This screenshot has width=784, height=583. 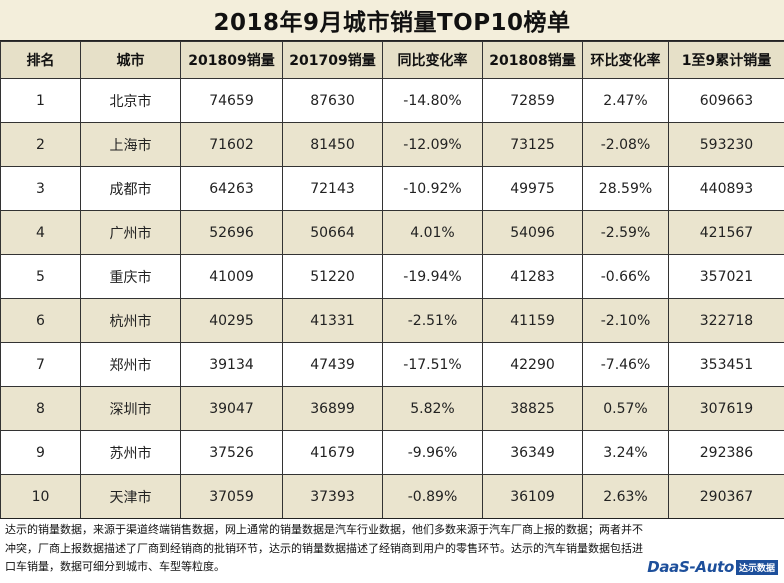 I want to click on header-sales-201809: 201809销量, so click(x=231, y=60).